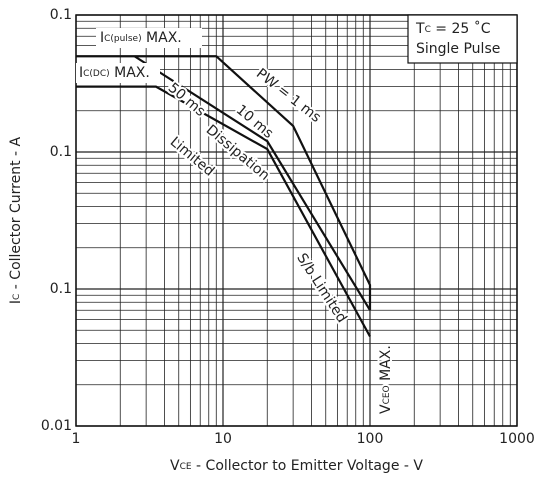 The image size is (541, 481). I want to click on y-axis-title-part: I, so click(16, 302).